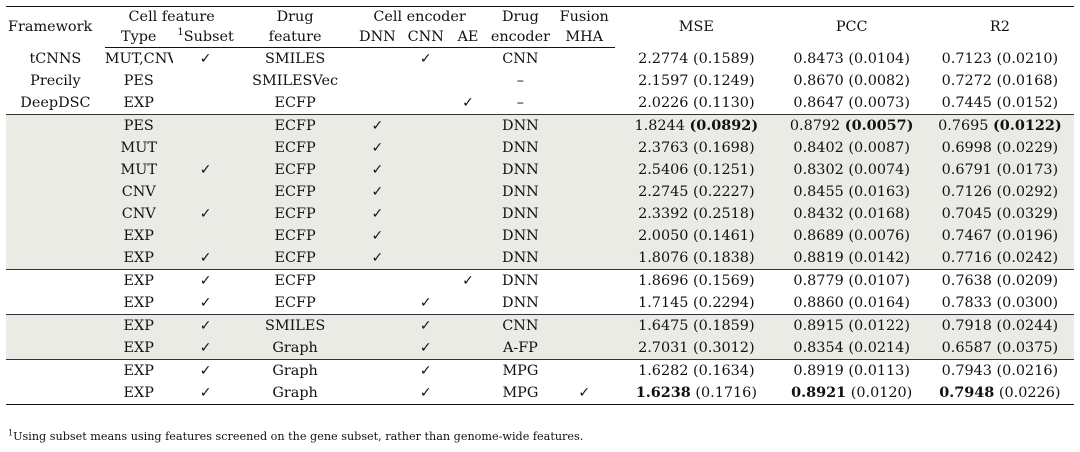  I want to click on cell-pcc-sd: (0.0073), so click(879, 103).